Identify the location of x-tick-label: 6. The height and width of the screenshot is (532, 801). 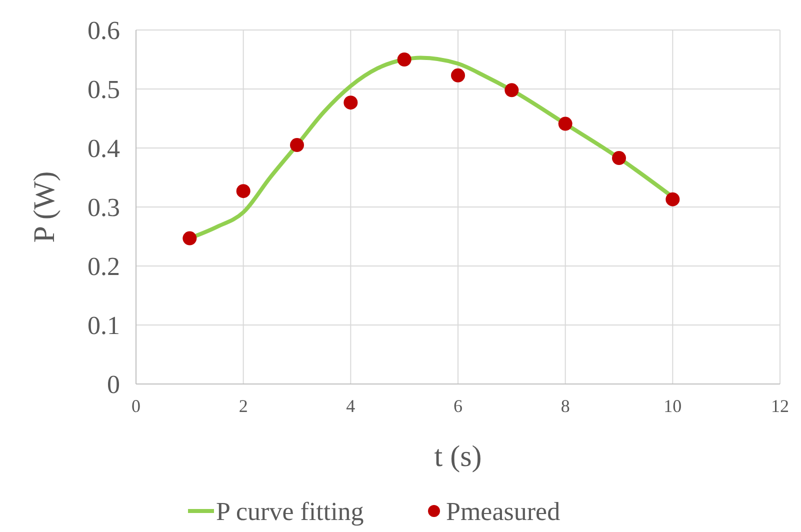
(458, 406).